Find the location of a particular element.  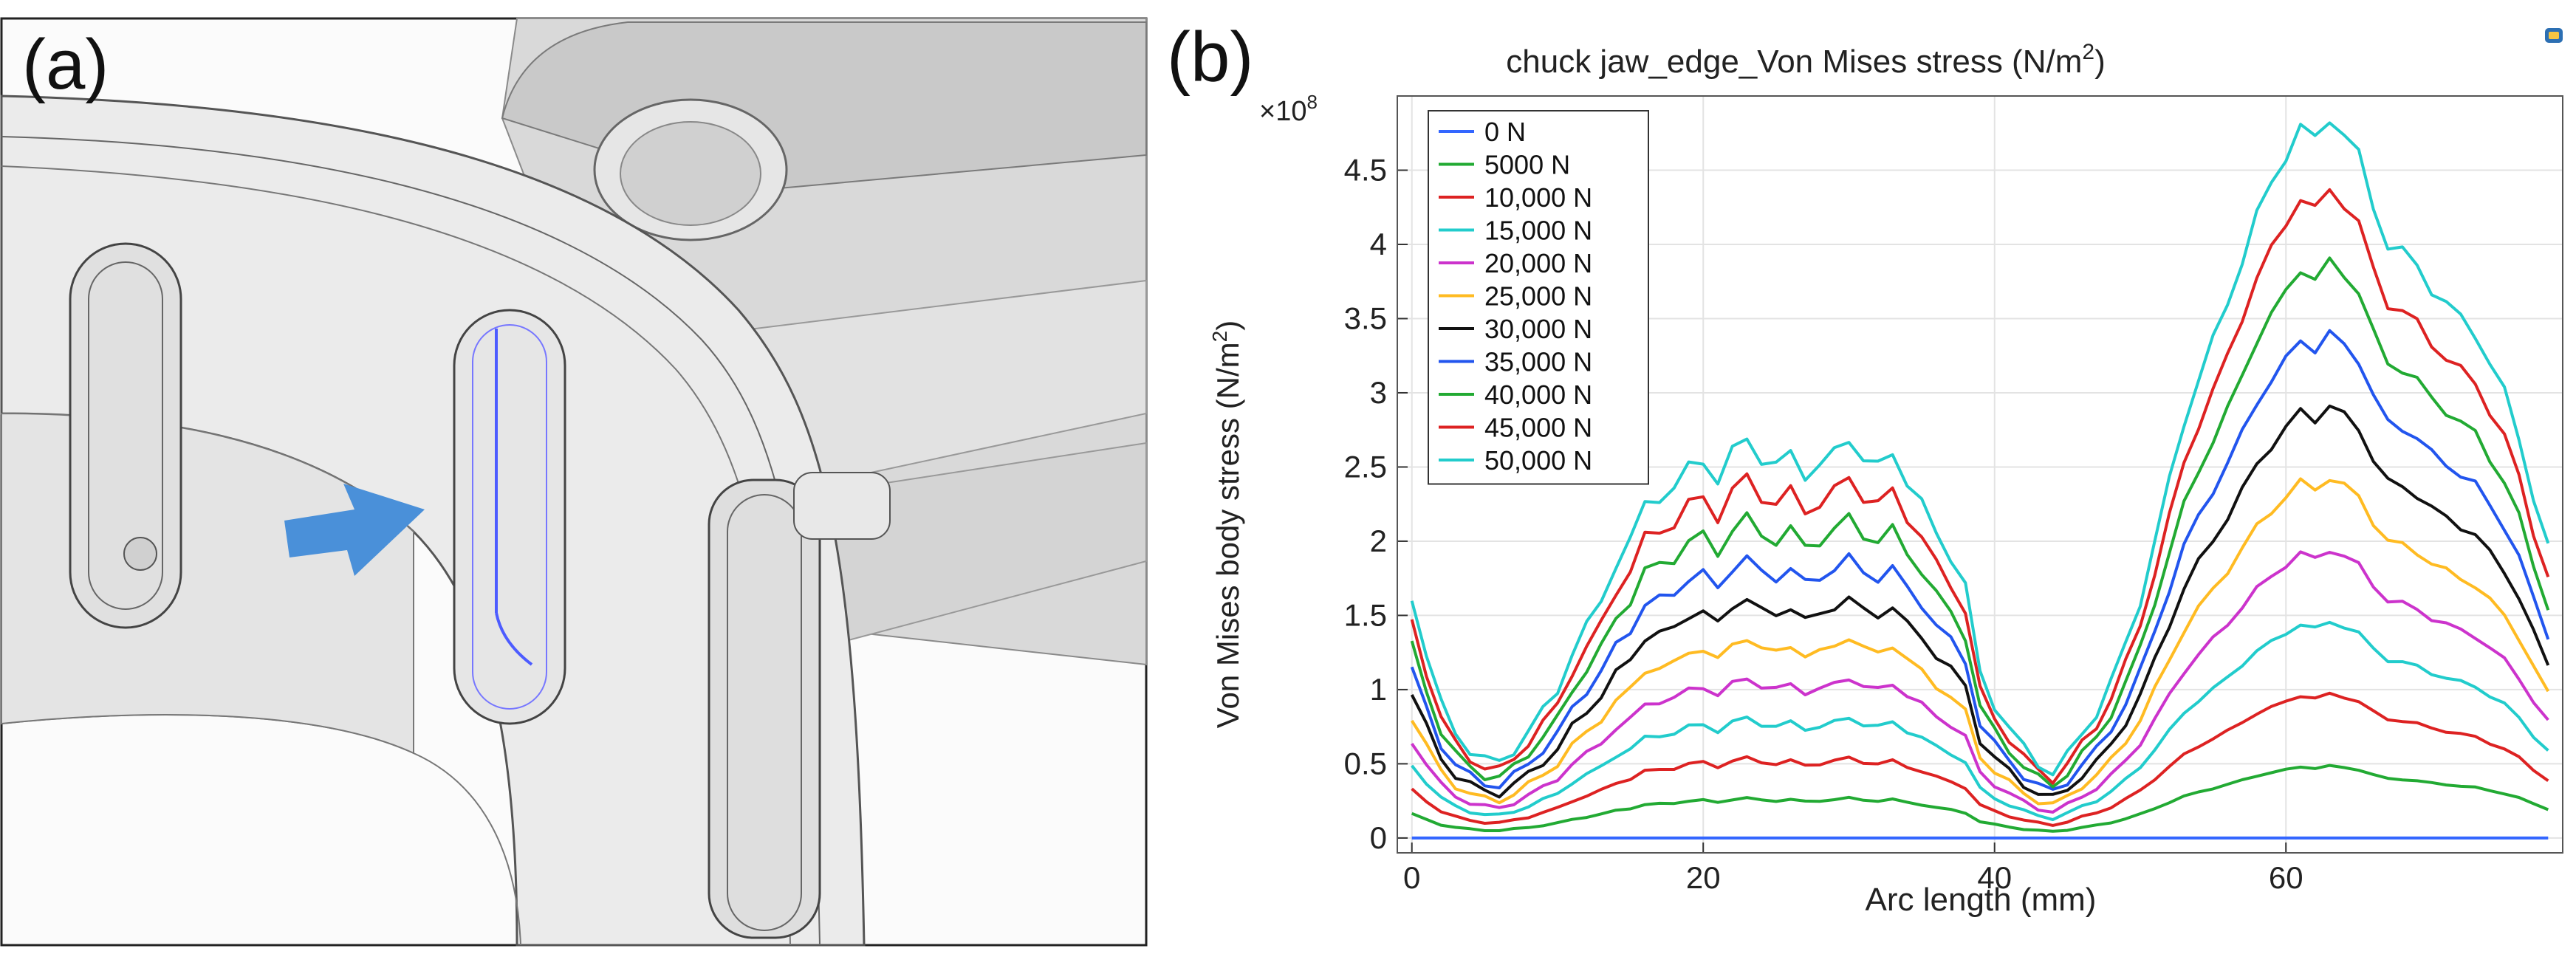

y-tick-label: 4 is located at coordinates (1378, 244).